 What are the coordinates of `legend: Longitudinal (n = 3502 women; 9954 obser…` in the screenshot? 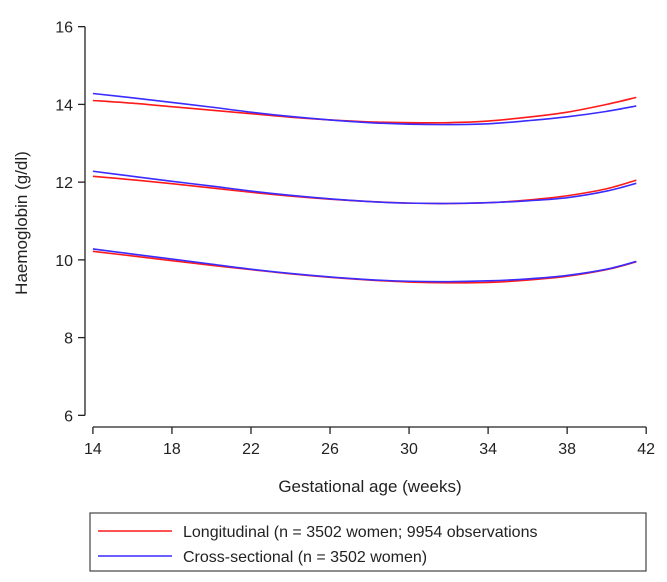 It's located at (368, 542).